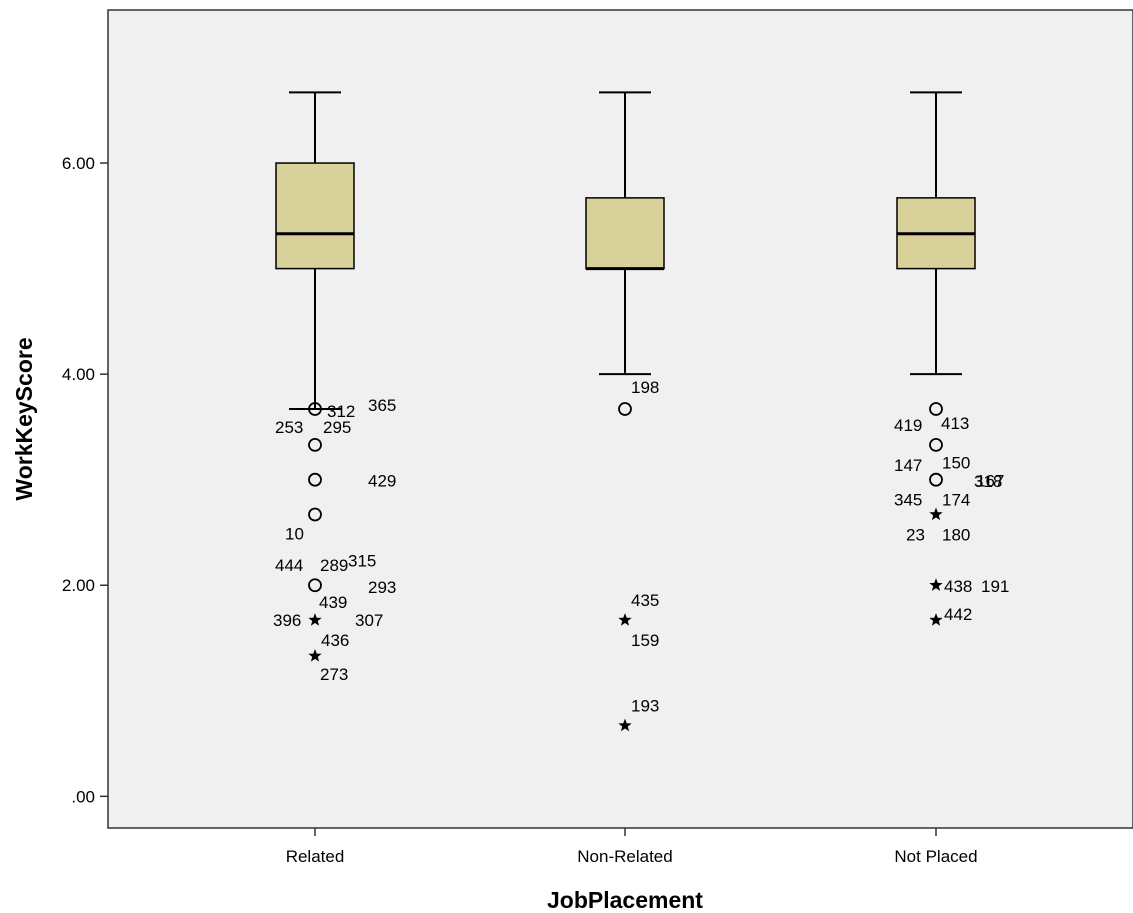 This screenshot has width=1133, height=913. What do you see at coordinates (78, 163) in the screenshot?
I see `y-tick-label: 6.00` at bounding box center [78, 163].